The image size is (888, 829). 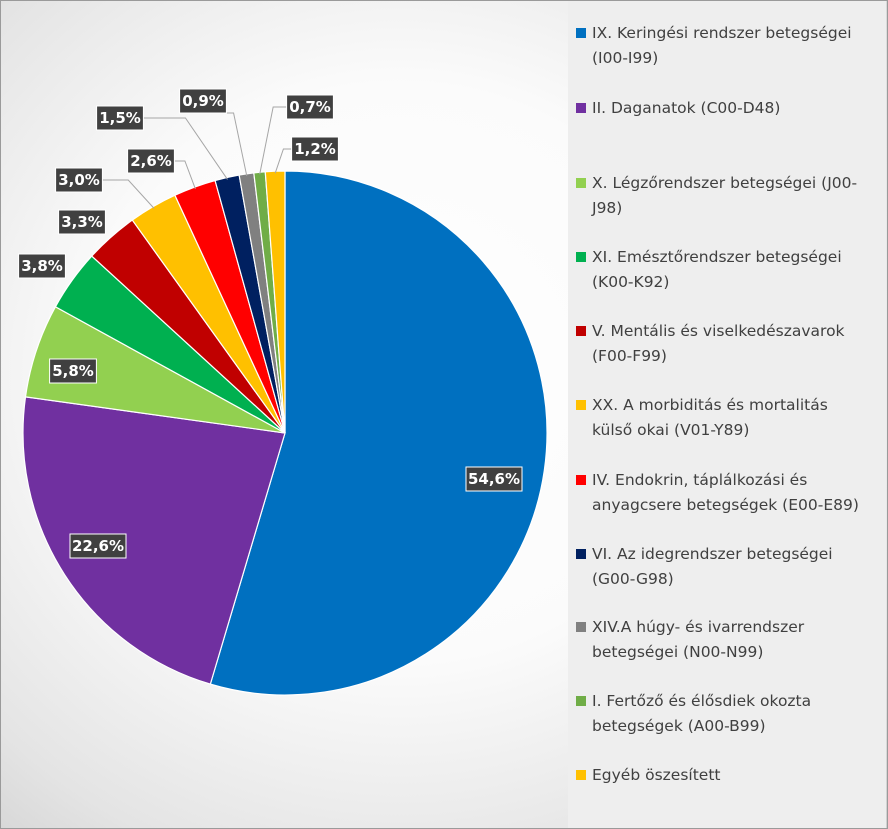 I want to click on legend-label: (I00-I99), so click(x=625, y=58).